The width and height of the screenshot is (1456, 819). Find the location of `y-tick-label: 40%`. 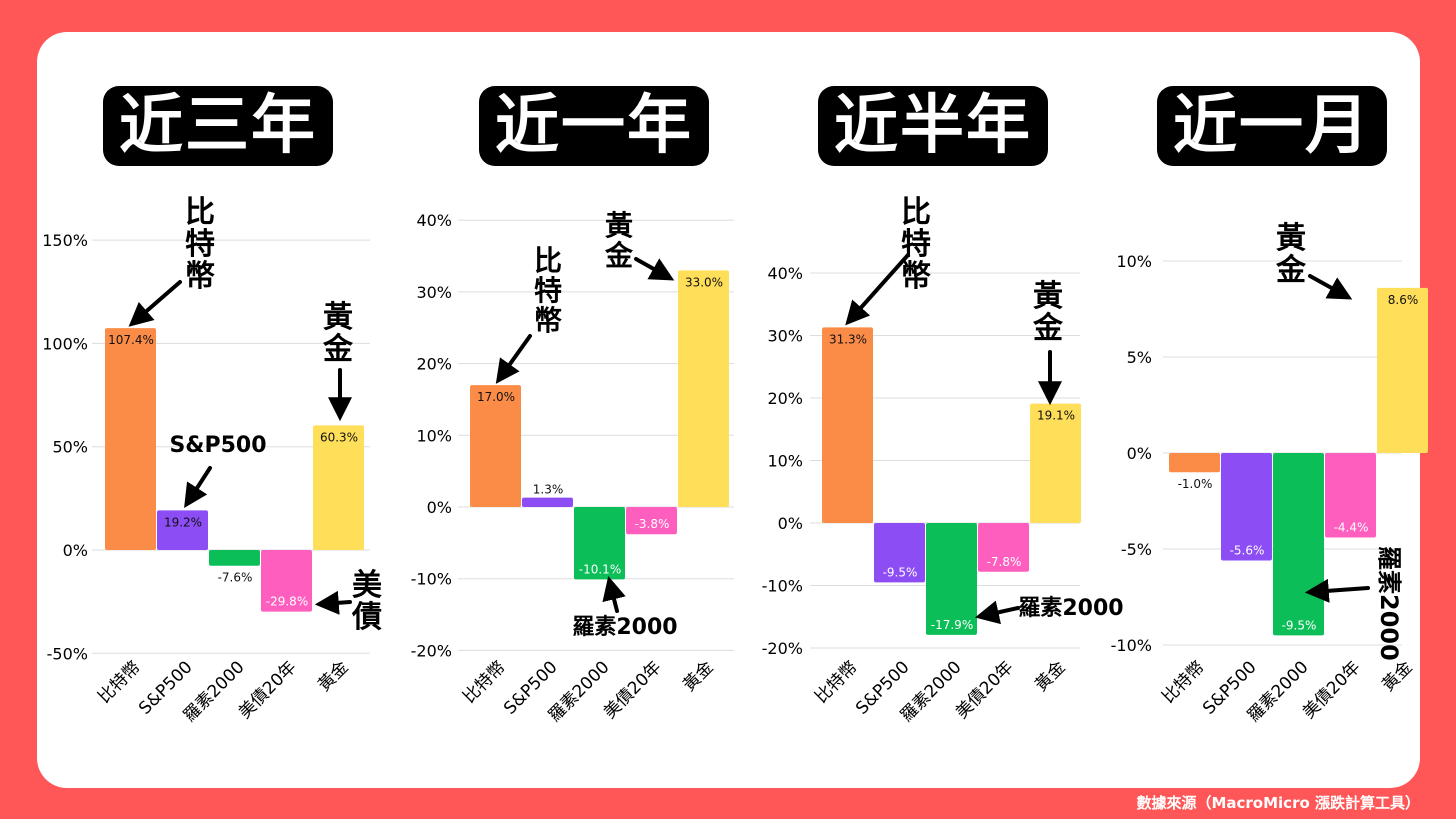

y-tick-label: 40% is located at coordinates (434, 220).